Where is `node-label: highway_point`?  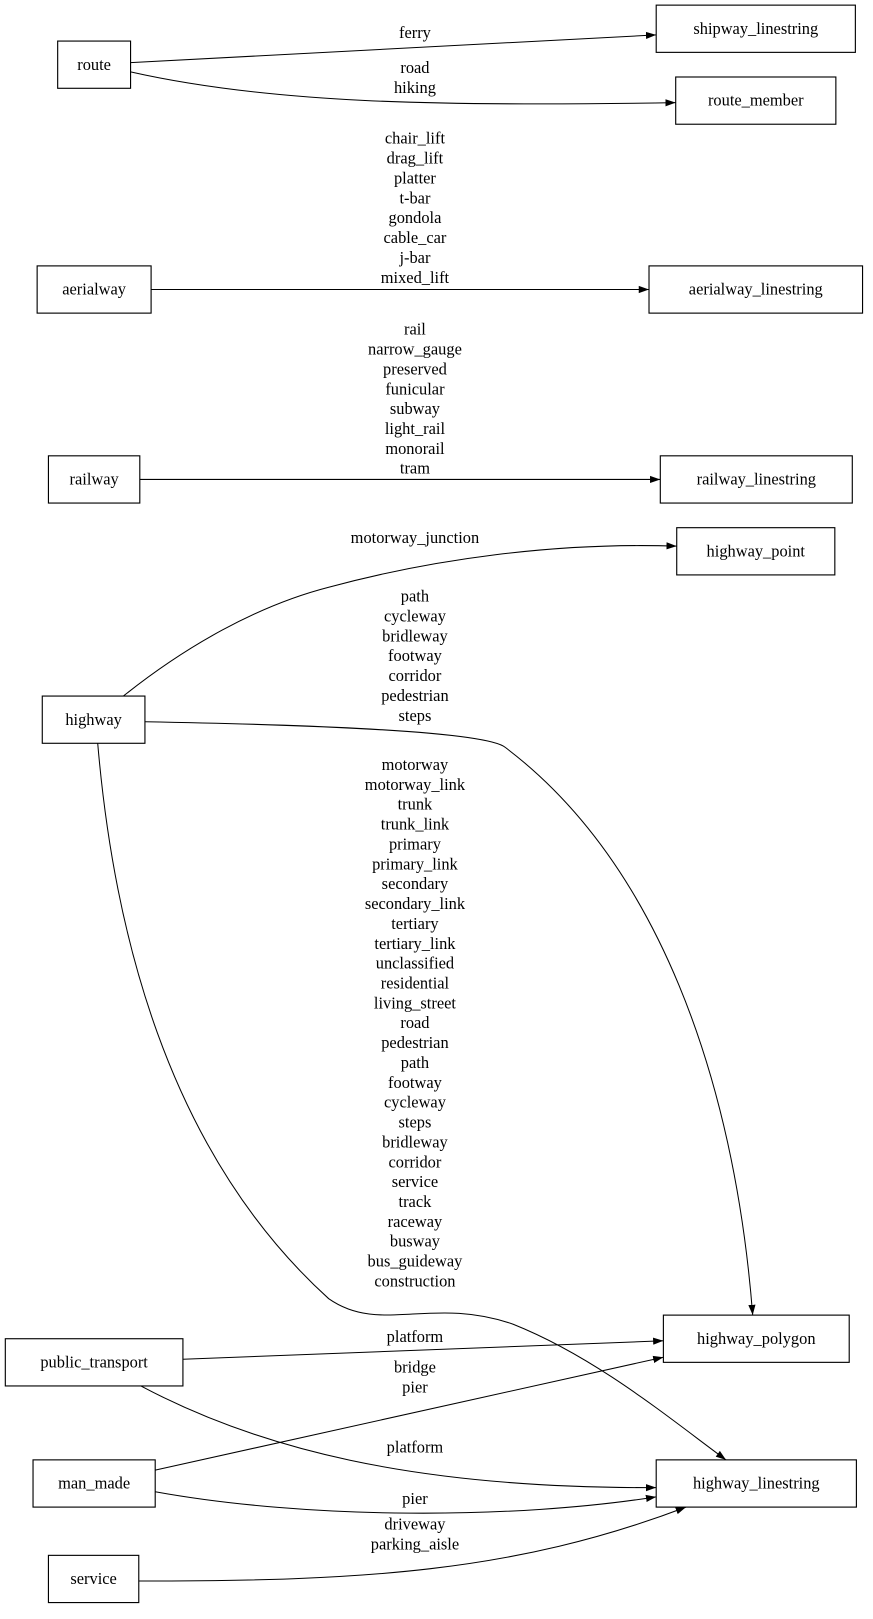 node-label: highway_point is located at coordinates (756, 550).